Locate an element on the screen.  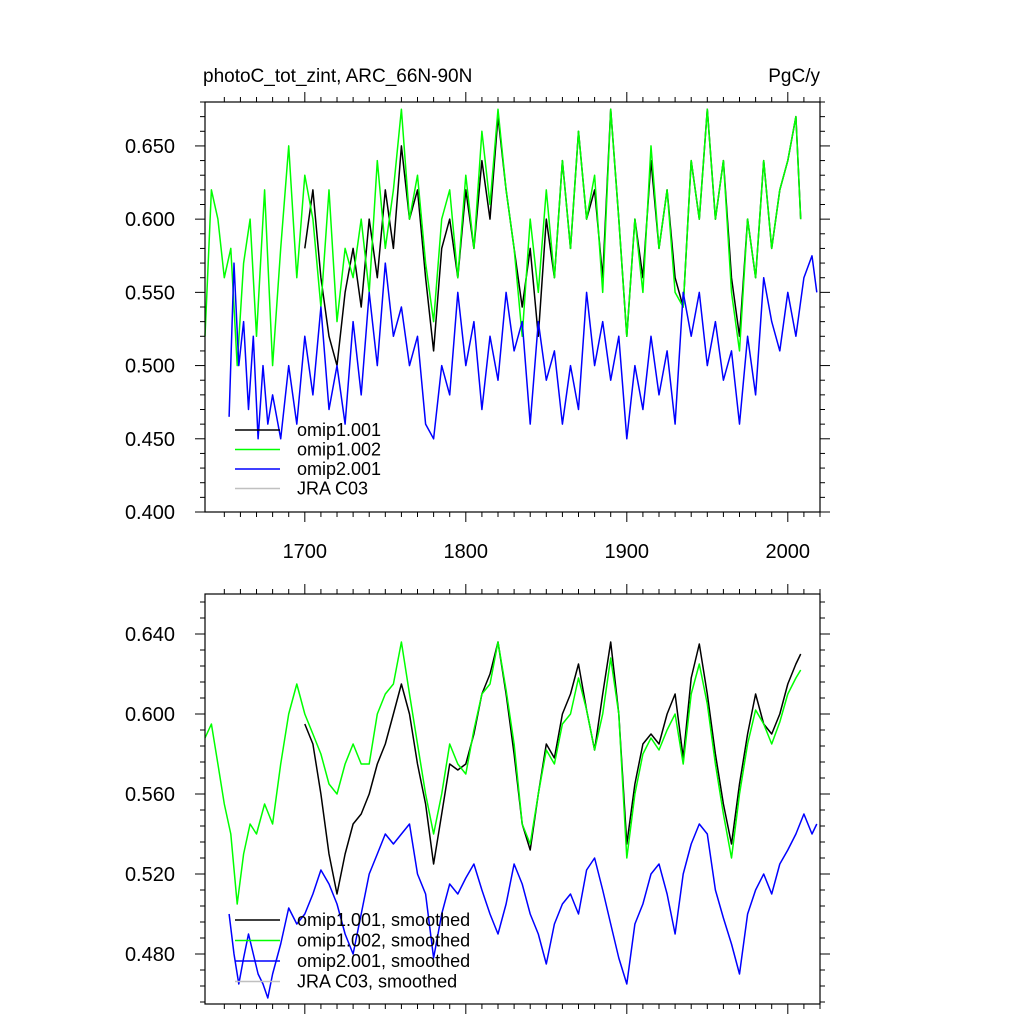
legend-label: omip2.001, smoothed is located at coordinates (383, 961).